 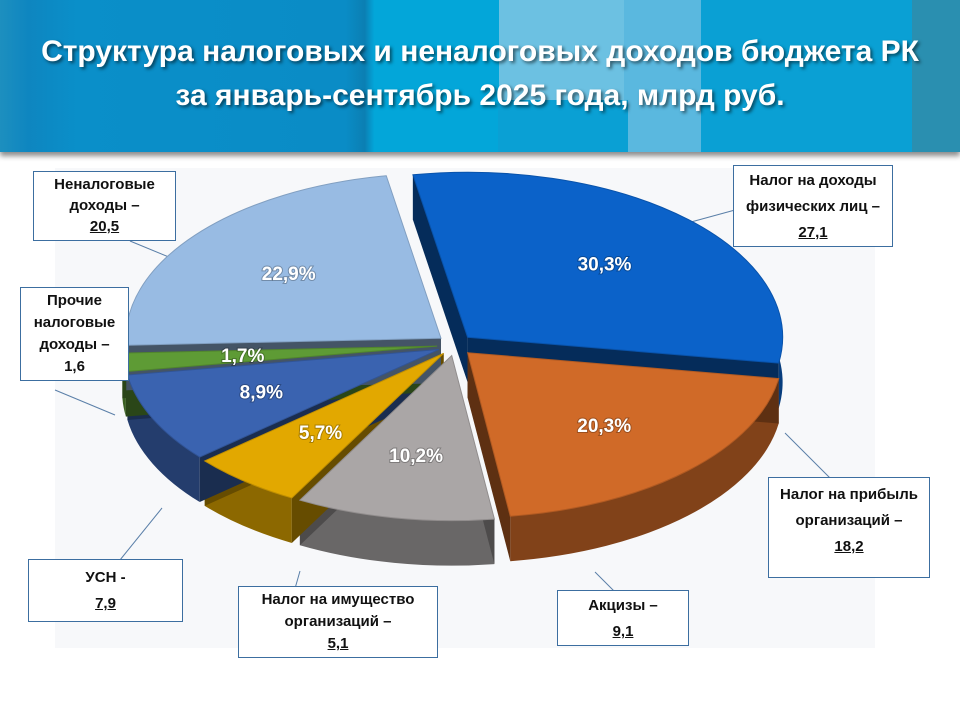 What do you see at coordinates (242, 356) in the screenshot?
I see `percent-label: 1,7%` at bounding box center [242, 356].